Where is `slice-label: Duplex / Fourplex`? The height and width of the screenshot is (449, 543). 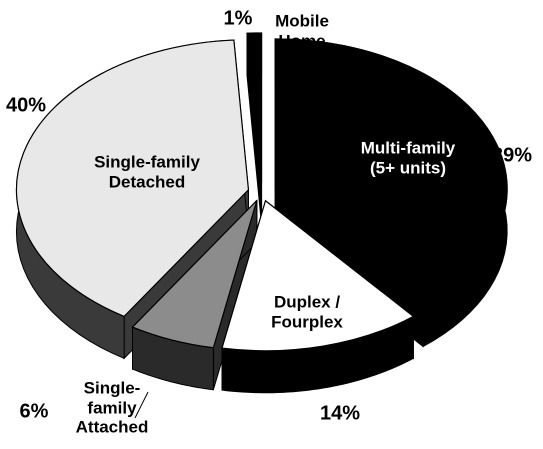 slice-label: Duplex / Fourplex is located at coordinates (307, 311).